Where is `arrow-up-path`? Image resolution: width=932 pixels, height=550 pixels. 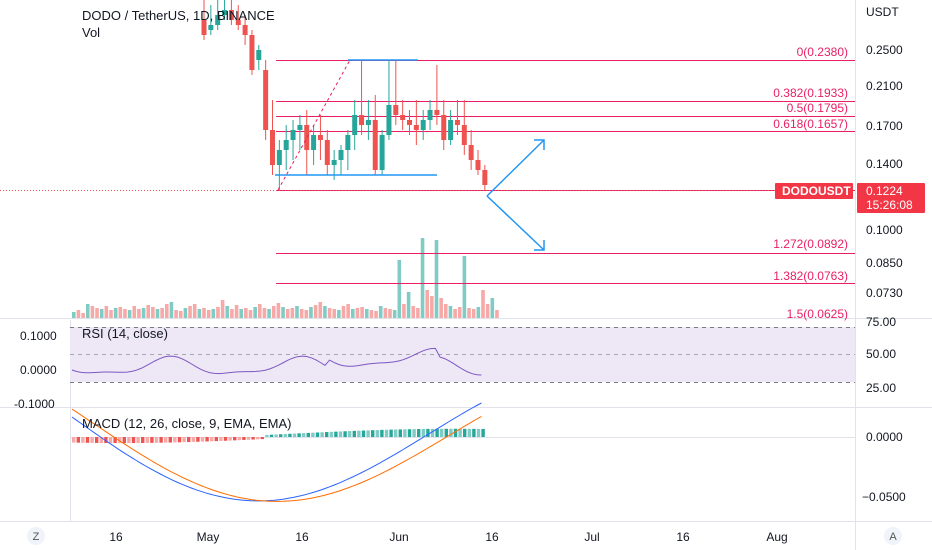 arrow-up-path is located at coordinates (515, 168).